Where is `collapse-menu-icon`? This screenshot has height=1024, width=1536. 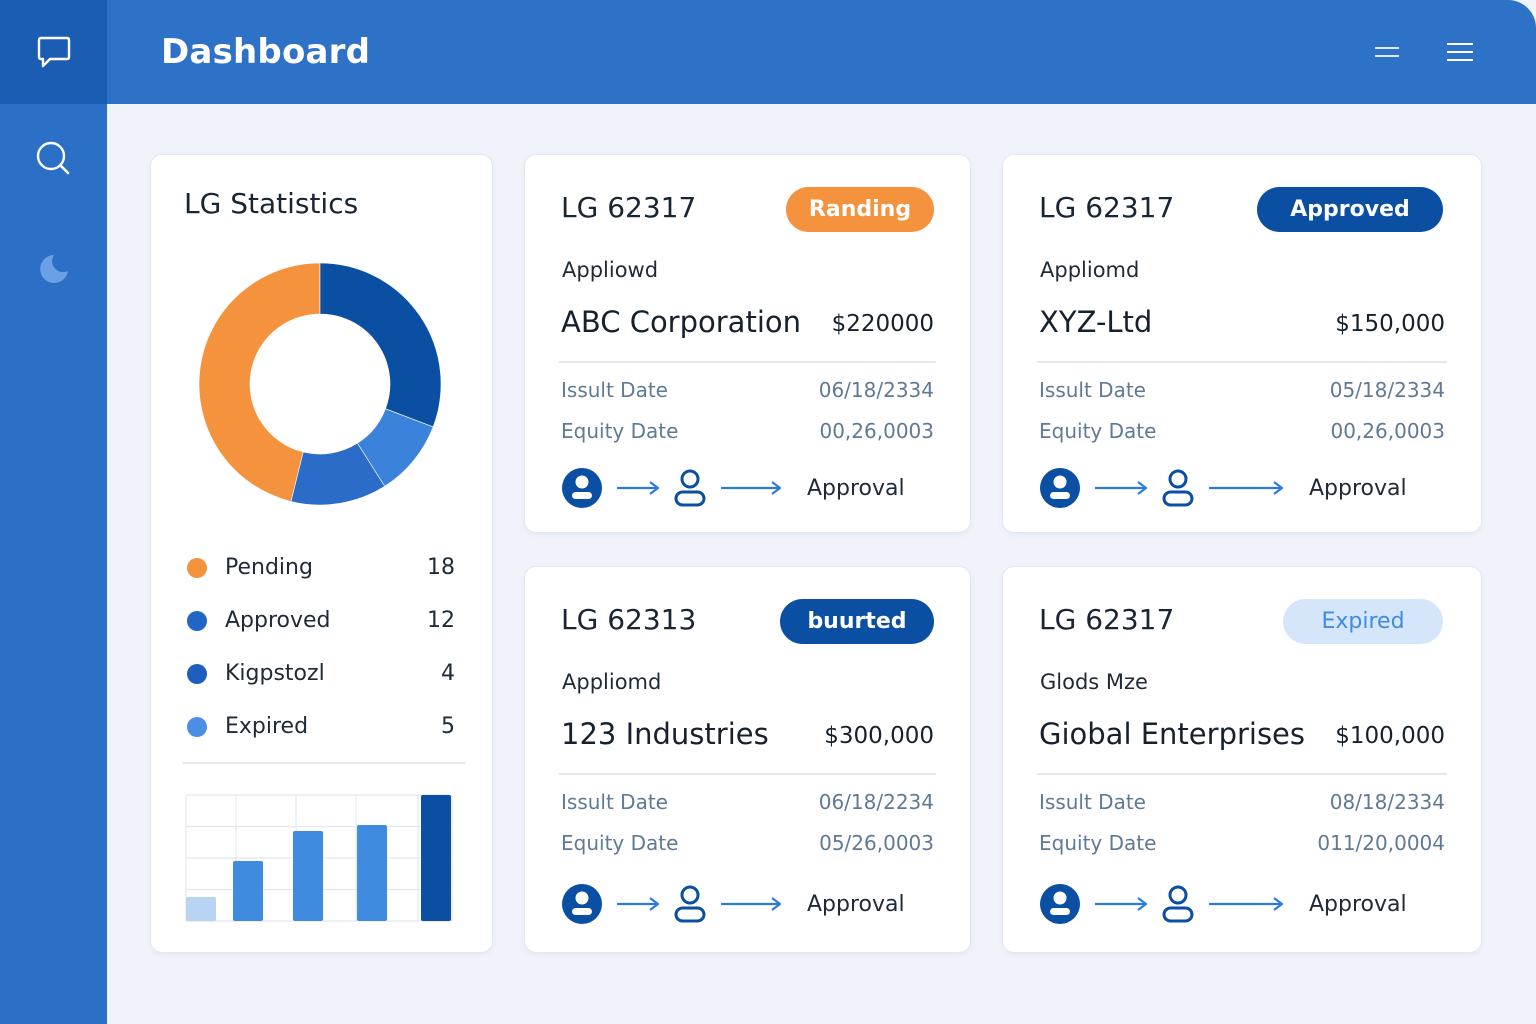 collapse-menu-icon is located at coordinates (1387, 52).